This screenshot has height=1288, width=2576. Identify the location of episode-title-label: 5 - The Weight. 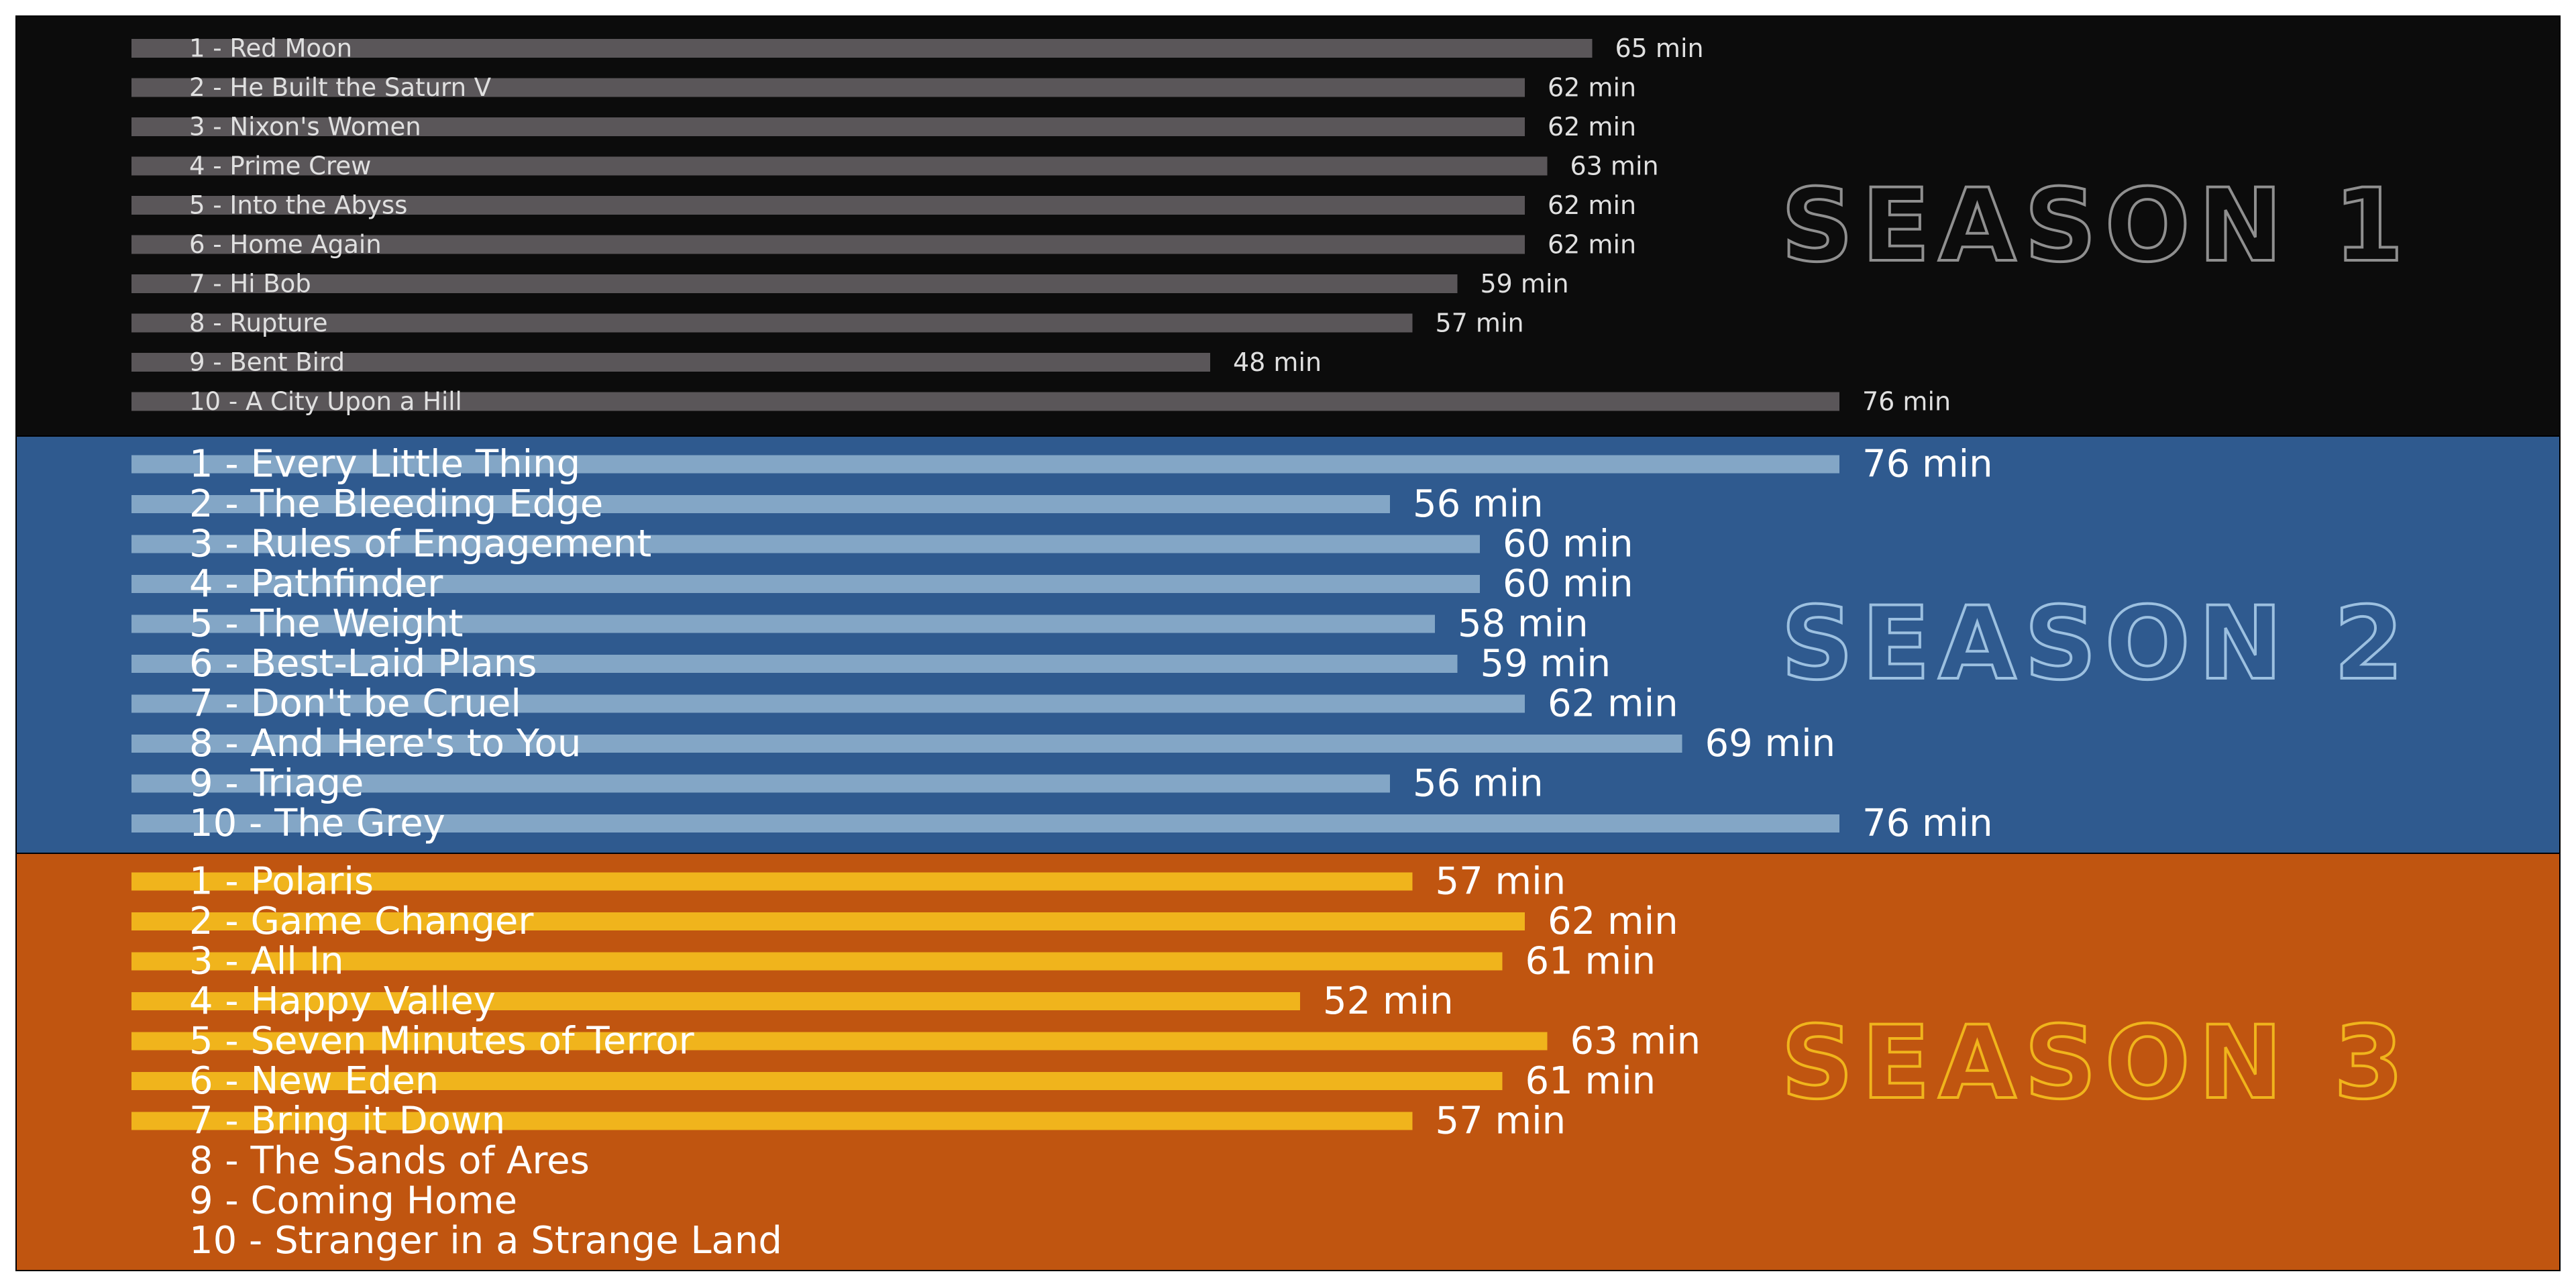
(326, 624).